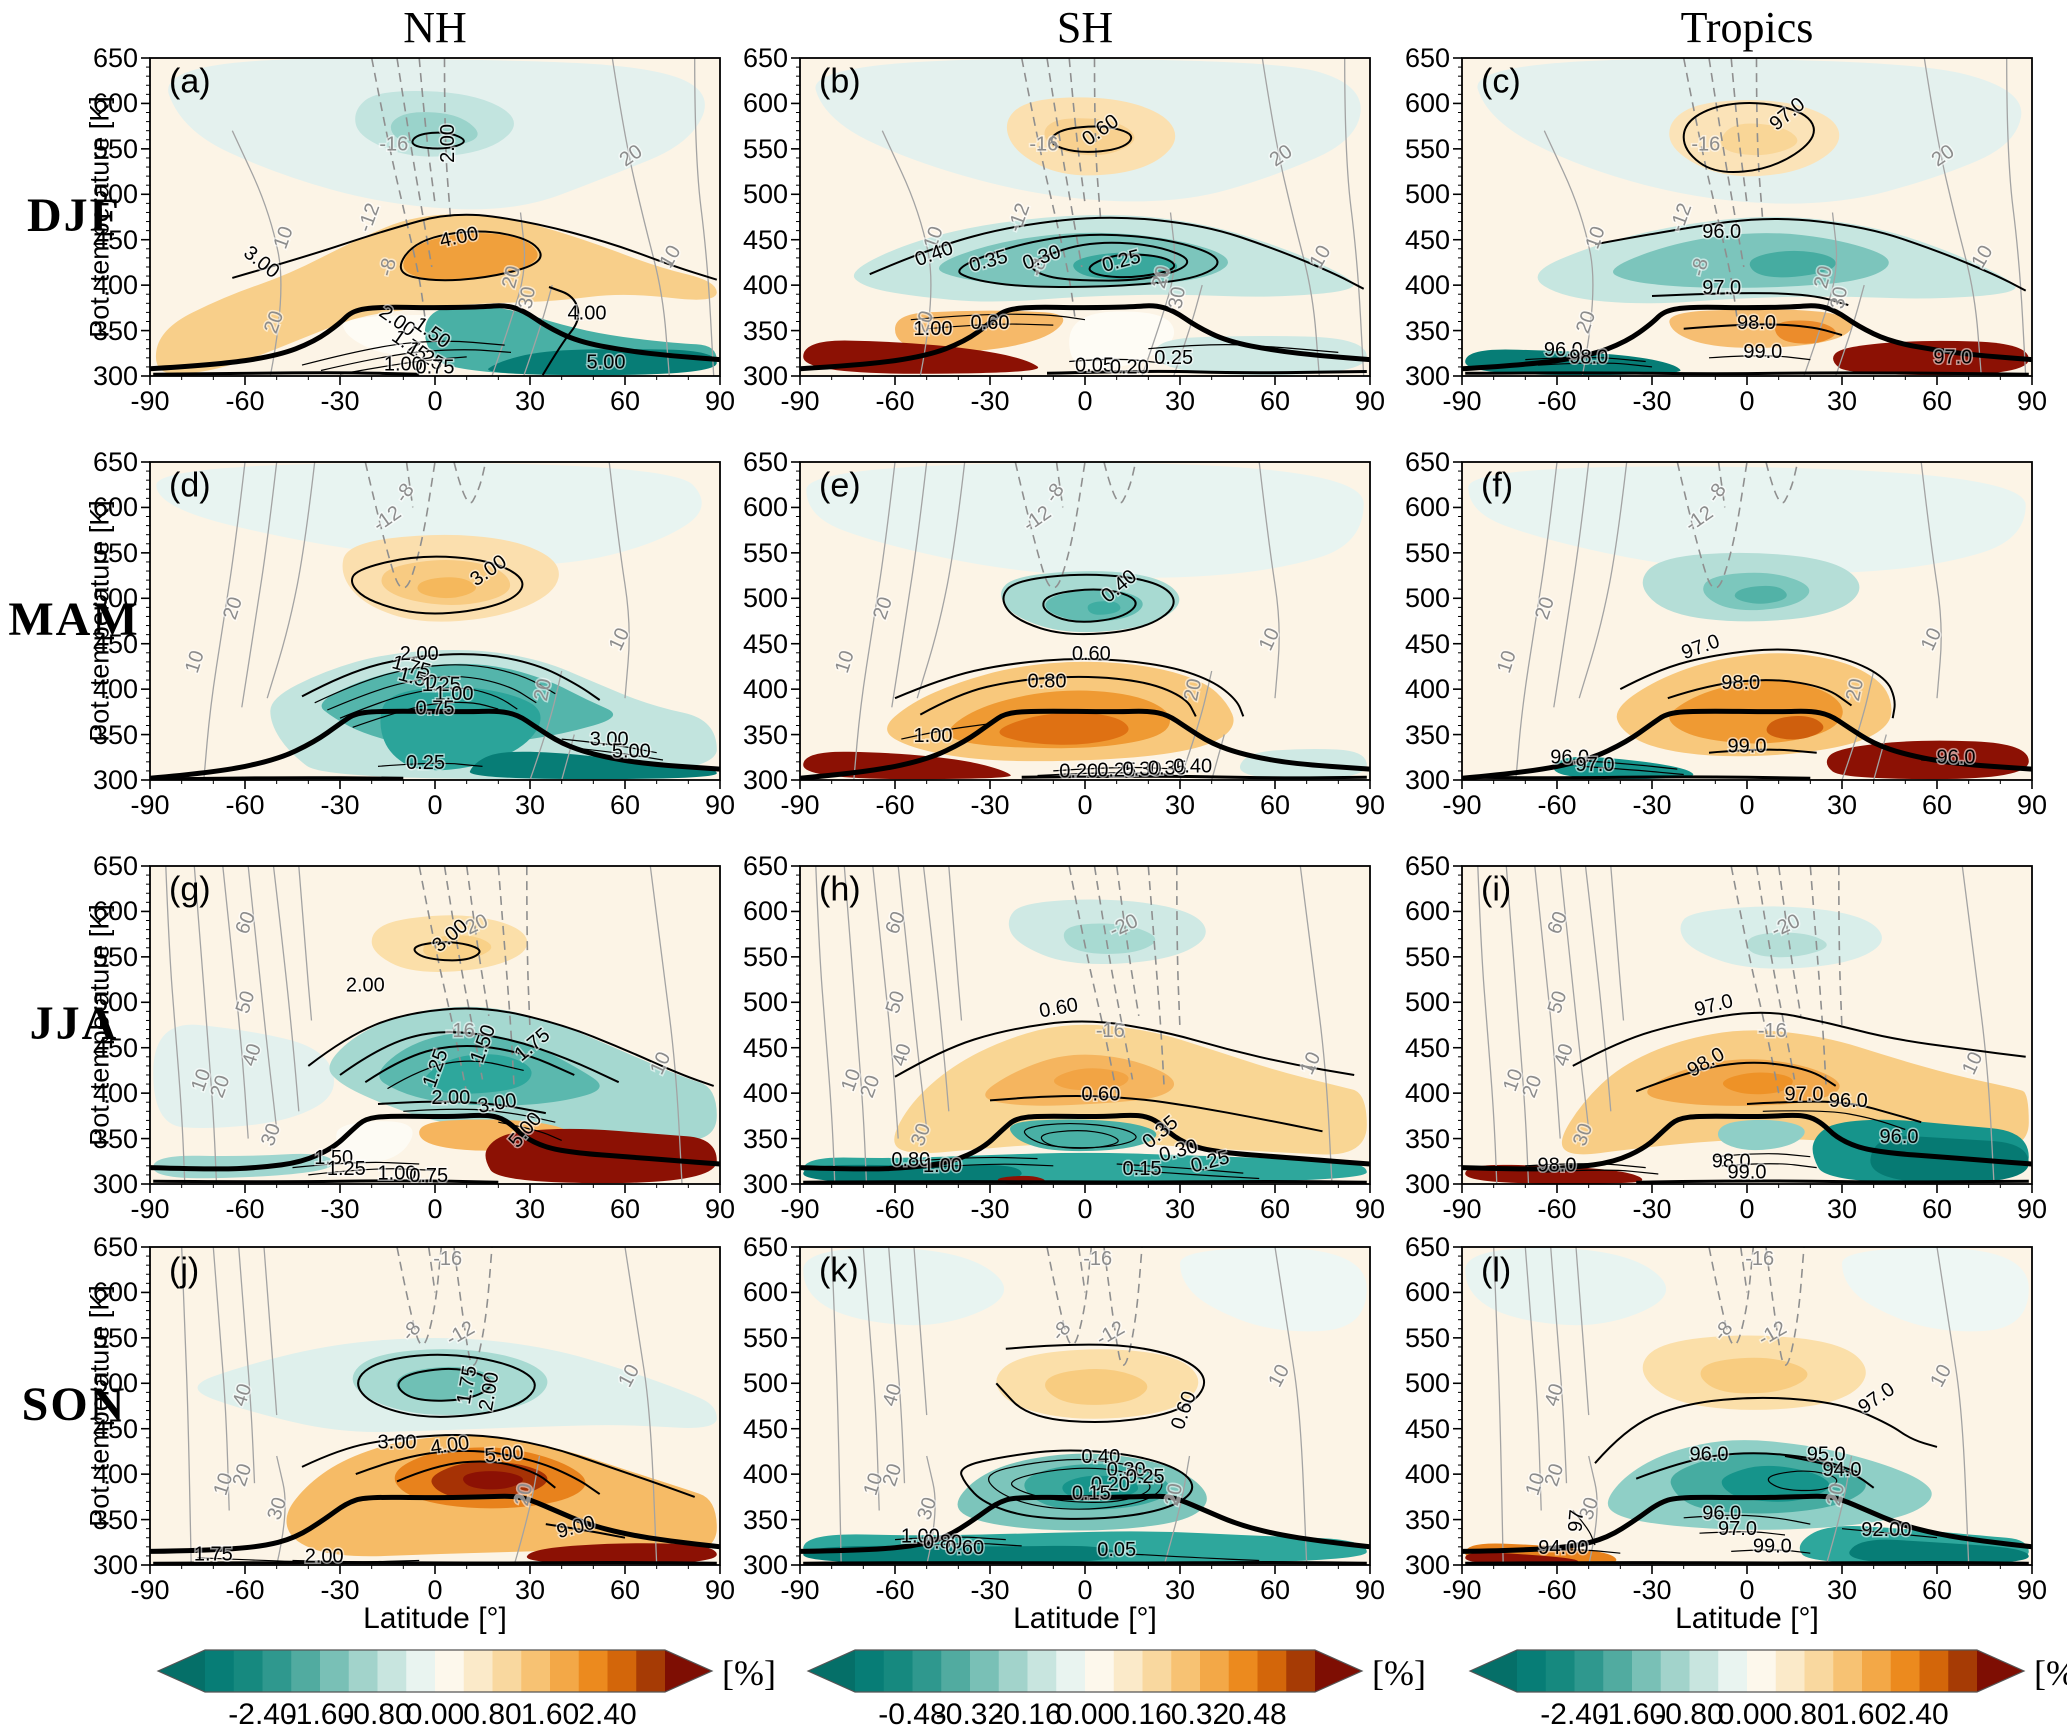 Image resolution: width=2067 pixels, height=1730 pixels. What do you see at coordinates (1840, 298) in the screenshot?
I see `gray-contour-label: 30` at bounding box center [1840, 298].